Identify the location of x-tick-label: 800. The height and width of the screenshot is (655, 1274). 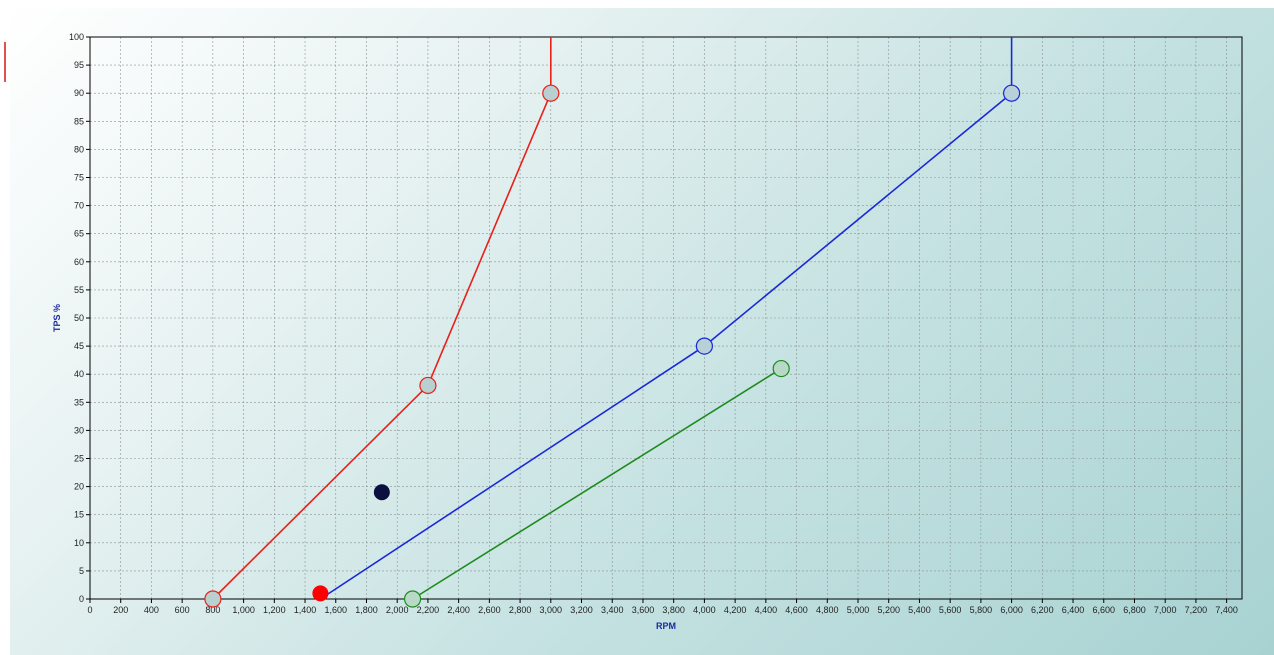
(212, 610).